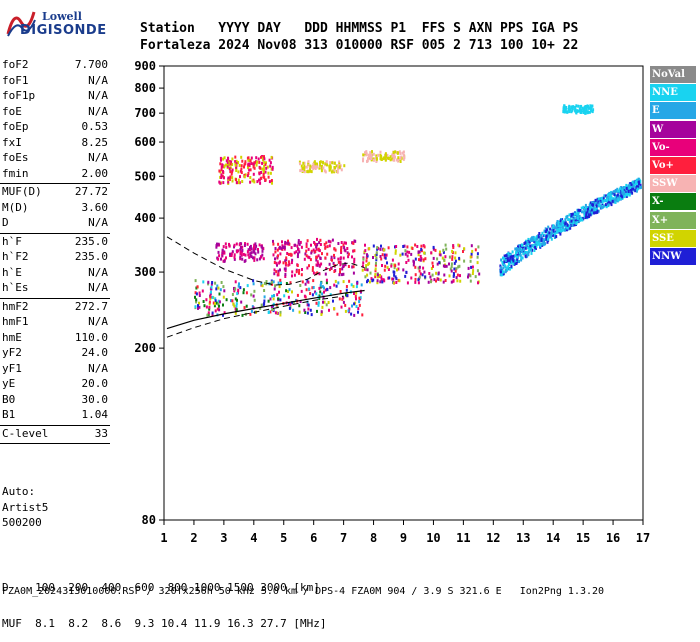 This screenshot has width=700, height=642. I want to click on param-name: B0, so click(9, 399).